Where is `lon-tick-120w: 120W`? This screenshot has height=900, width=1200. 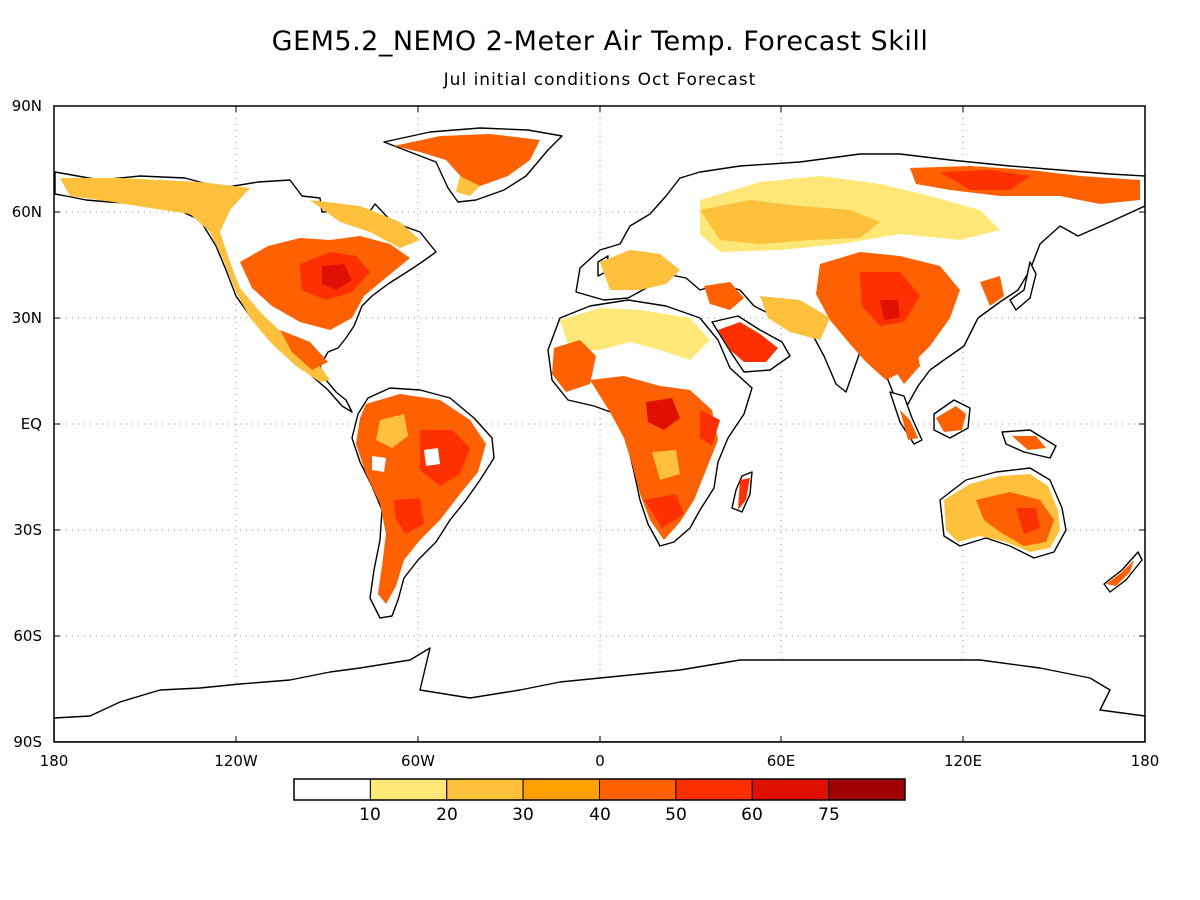 lon-tick-120w: 120W is located at coordinates (236, 761).